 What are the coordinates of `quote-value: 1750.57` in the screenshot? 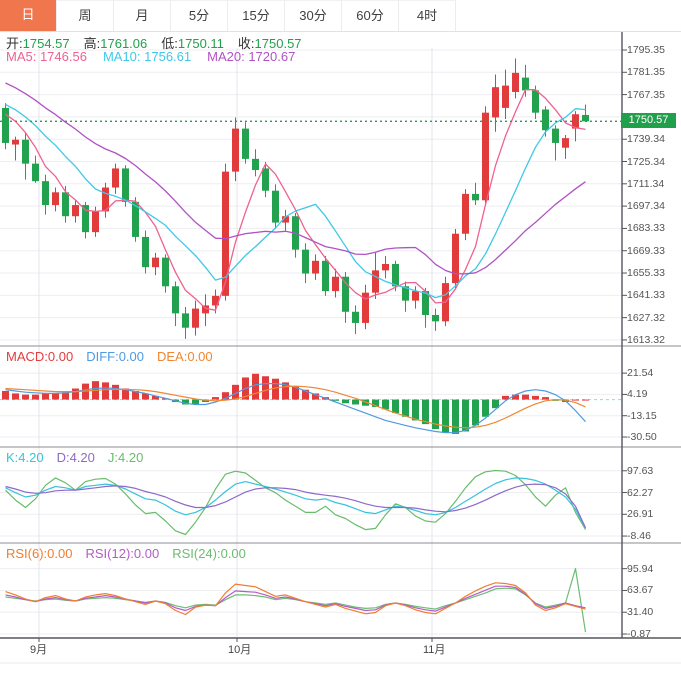 It's located at (278, 43).